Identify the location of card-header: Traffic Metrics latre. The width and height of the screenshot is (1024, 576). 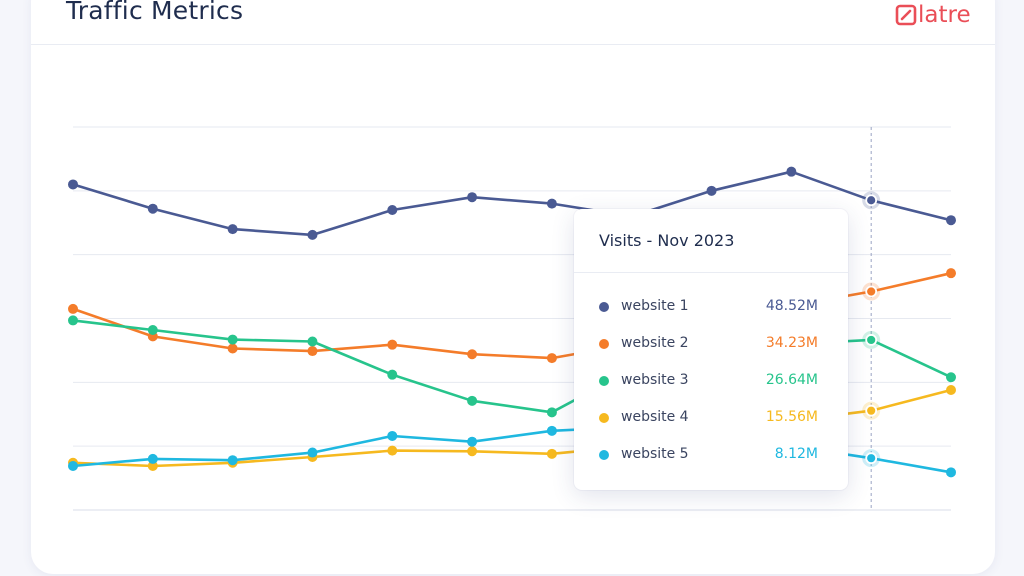
(513, 22).